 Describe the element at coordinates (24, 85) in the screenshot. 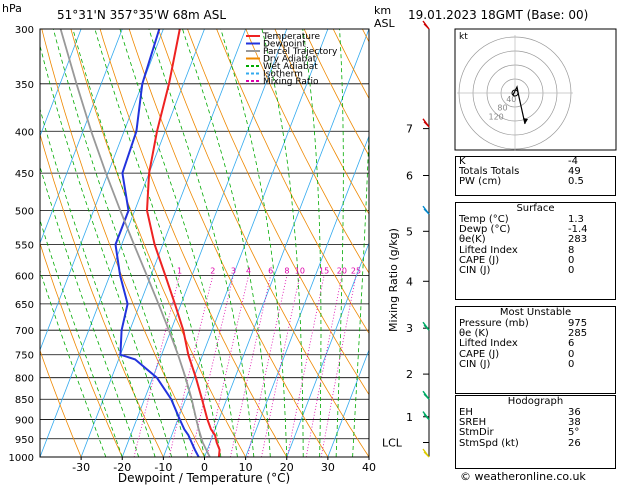

I see `pressure-tick-label: 350` at that location.